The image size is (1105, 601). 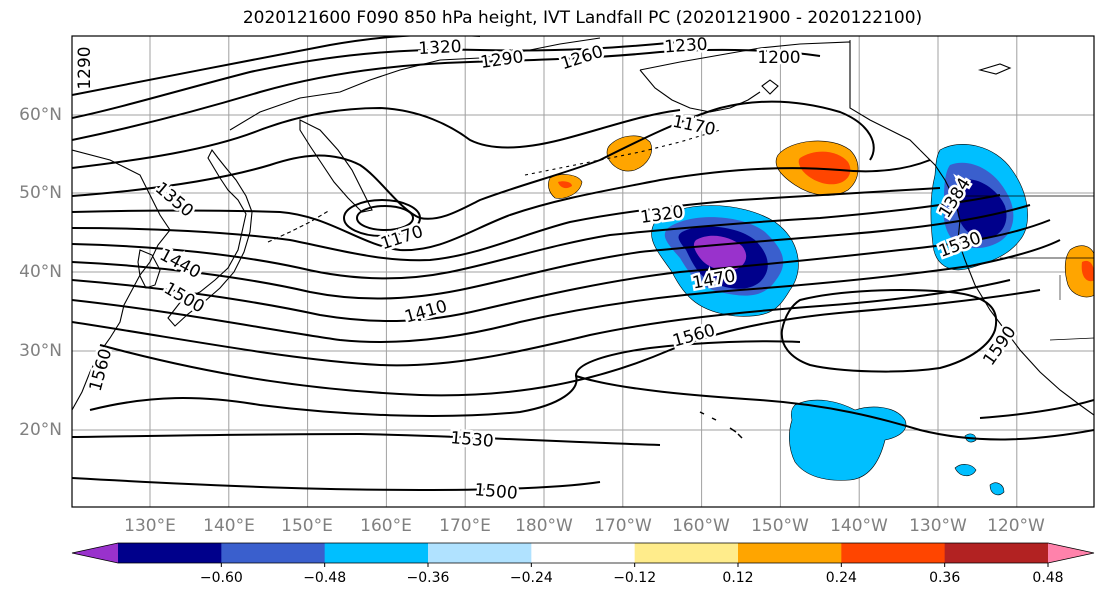 What do you see at coordinates (428, 578) in the screenshot?
I see `colorbar-tick-label: −0.36` at bounding box center [428, 578].